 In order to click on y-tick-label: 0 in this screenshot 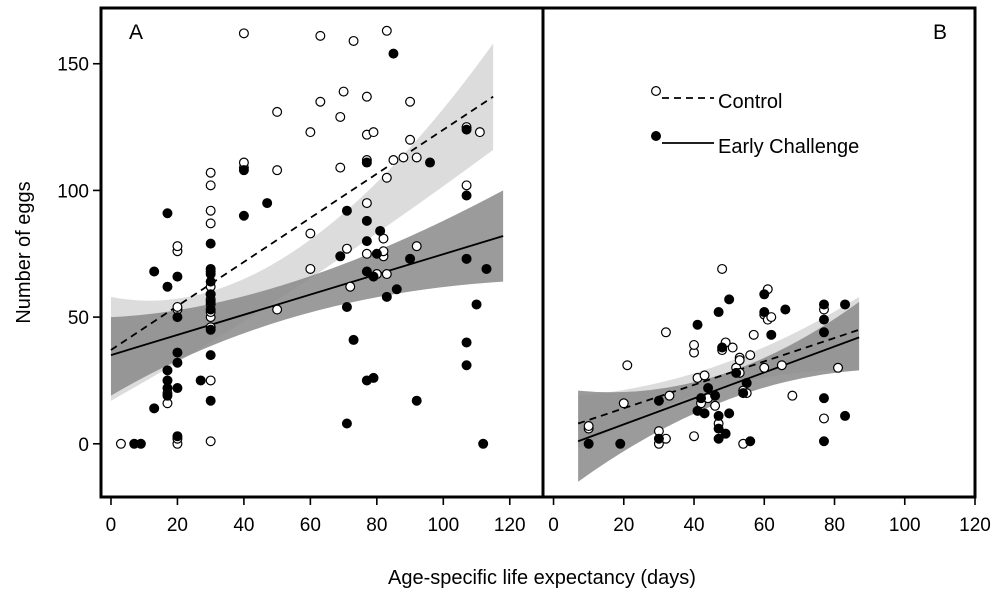, I will do `click(83, 445)`.